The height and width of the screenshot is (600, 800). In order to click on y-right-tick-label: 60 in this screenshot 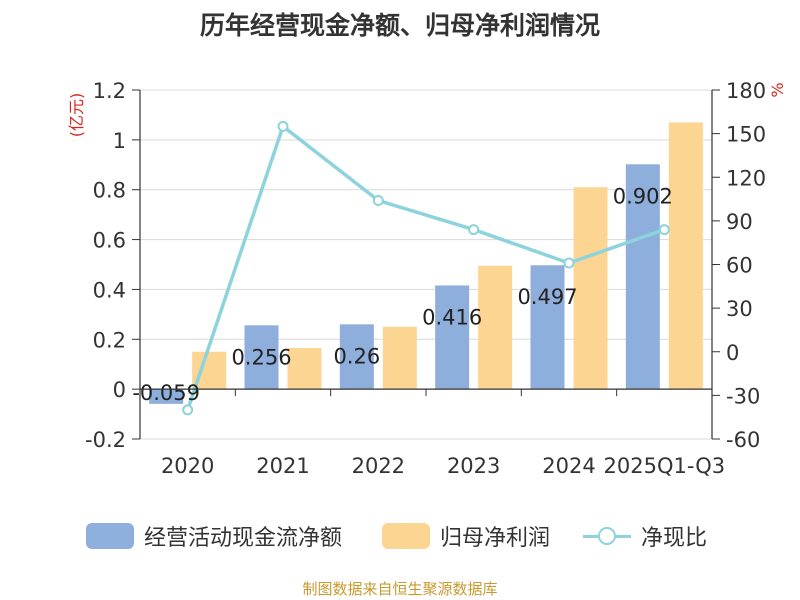, I will do `click(739, 266)`.